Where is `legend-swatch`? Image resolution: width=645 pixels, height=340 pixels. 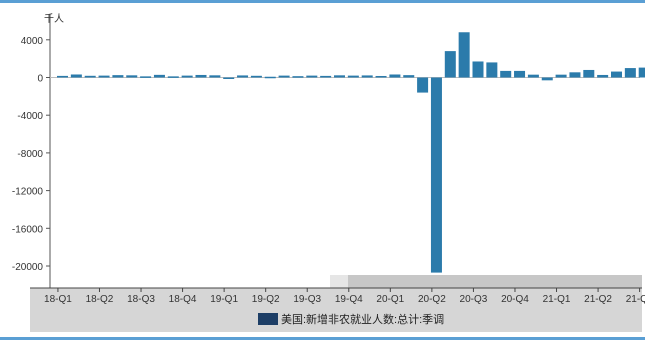
legend-swatch is located at coordinates (268, 319).